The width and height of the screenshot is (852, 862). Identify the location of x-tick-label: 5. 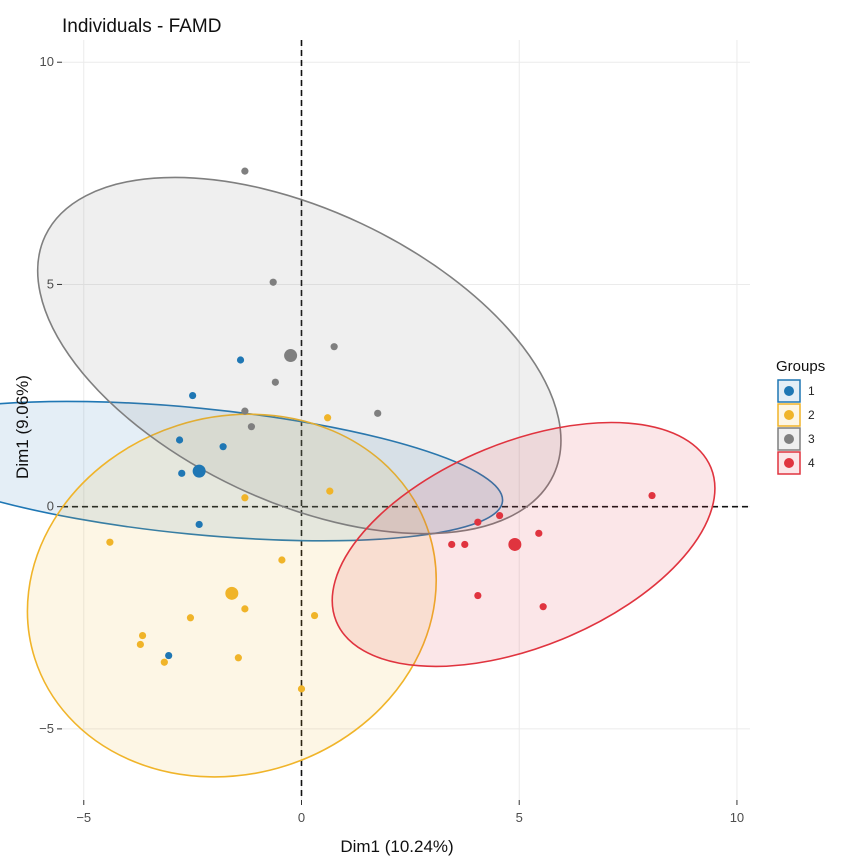
(519, 817).